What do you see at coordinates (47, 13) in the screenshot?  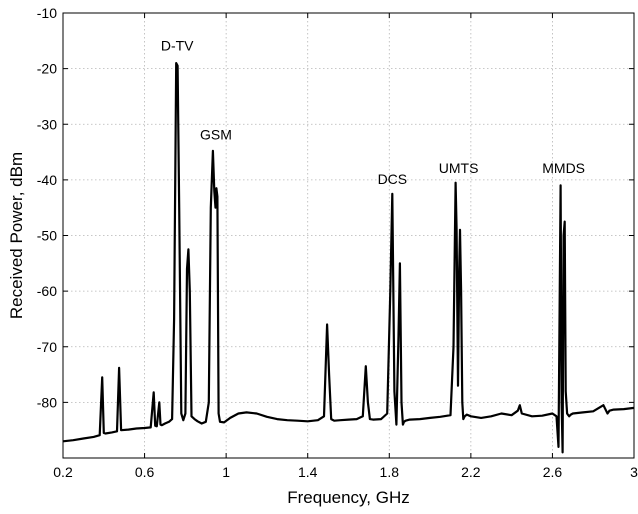 I see `y-tick-label: -10` at bounding box center [47, 13].